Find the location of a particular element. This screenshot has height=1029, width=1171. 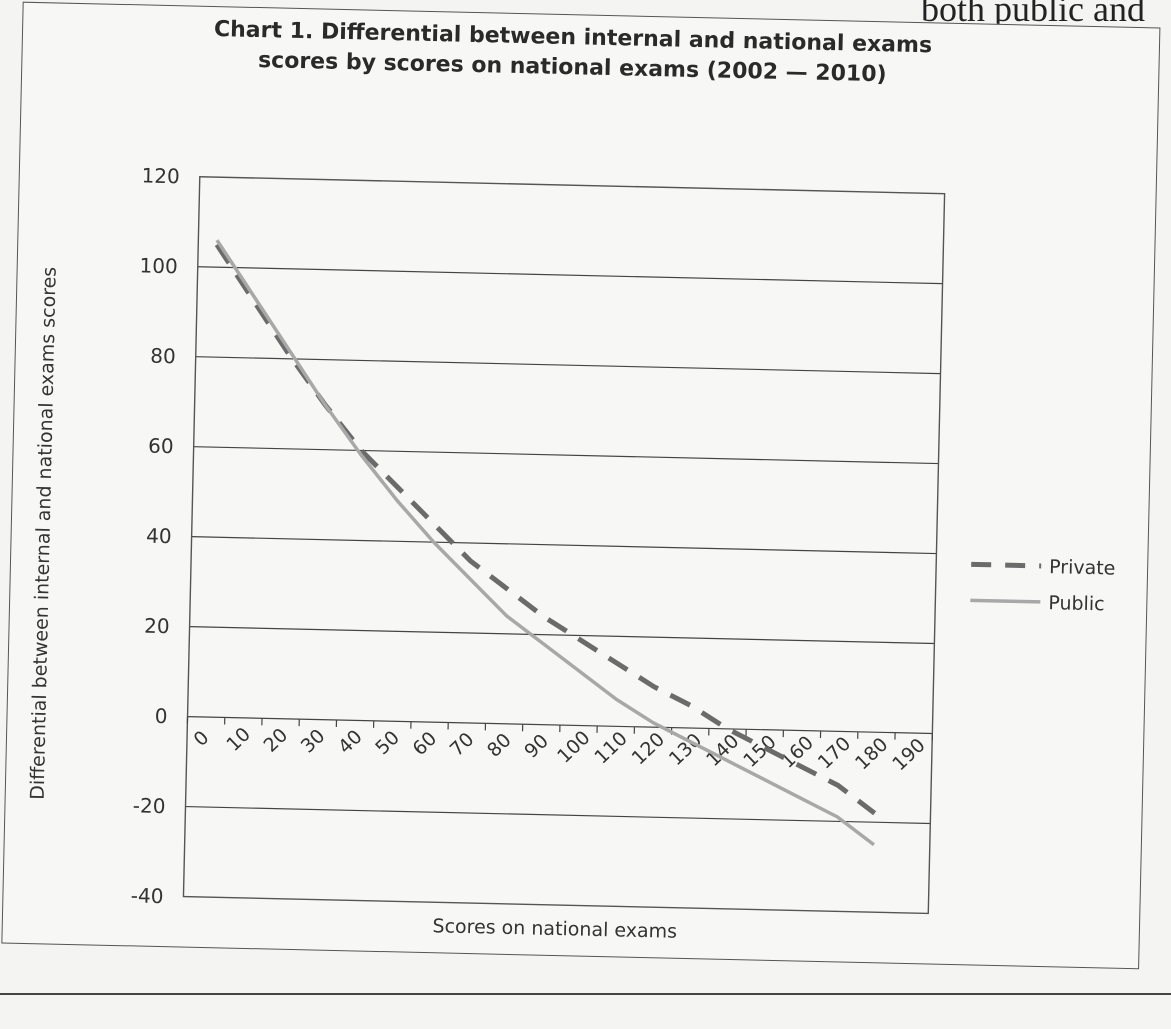

x-tick-label: 120 is located at coordinates (648, 748).